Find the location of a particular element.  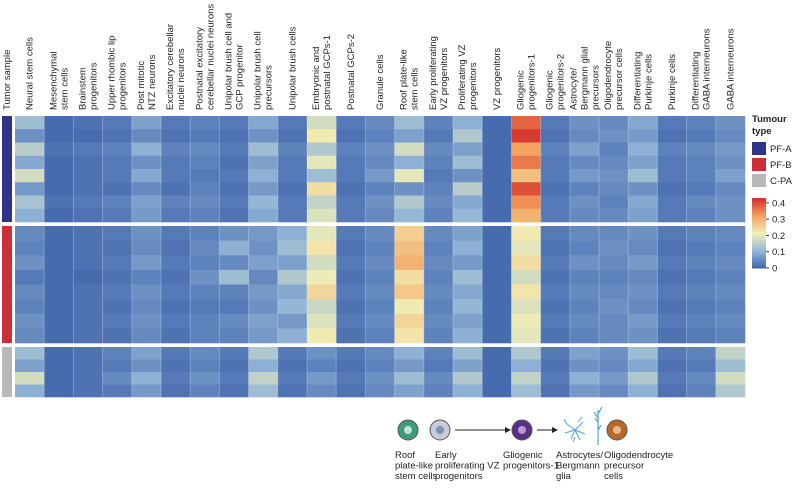

legend-swatch is located at coordinates (759, 148).